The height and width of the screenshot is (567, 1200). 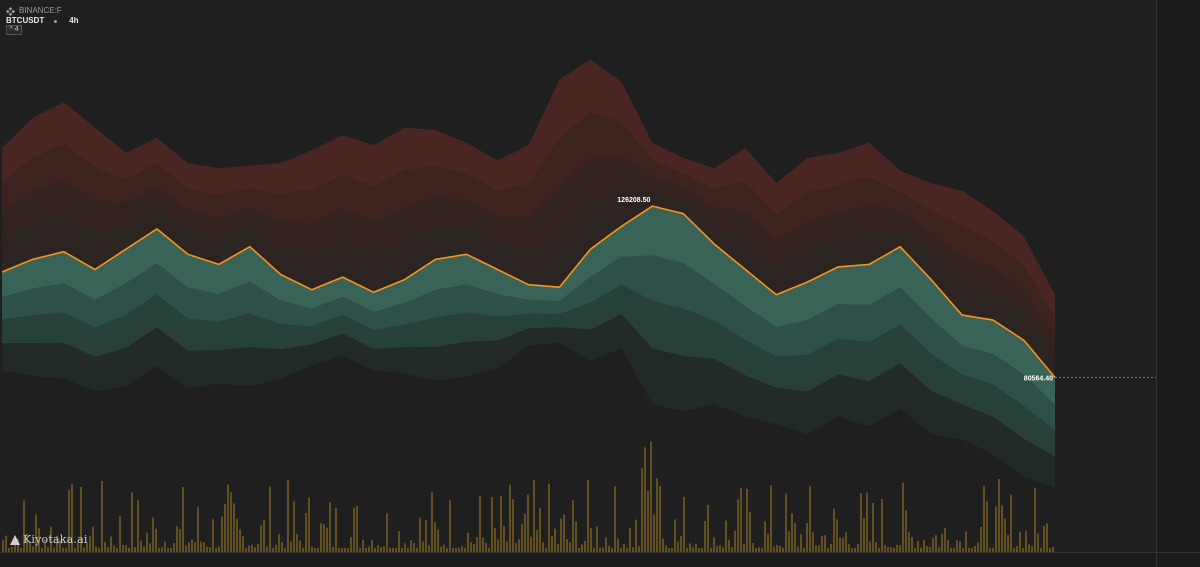 I want to click on symbol-label: BTCUSDT, so click(x=25, y=20).